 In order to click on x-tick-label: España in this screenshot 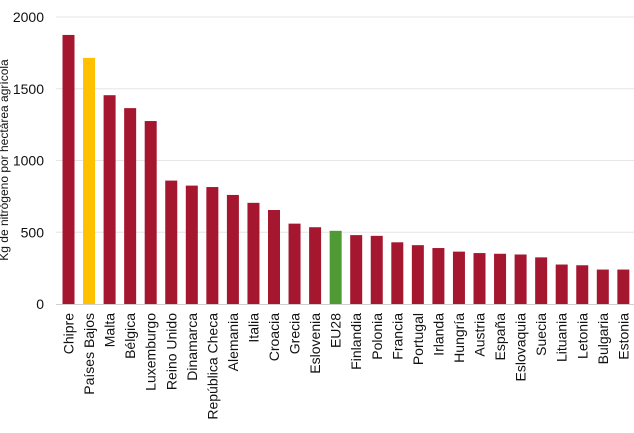, I will do `click(500, 337)`.